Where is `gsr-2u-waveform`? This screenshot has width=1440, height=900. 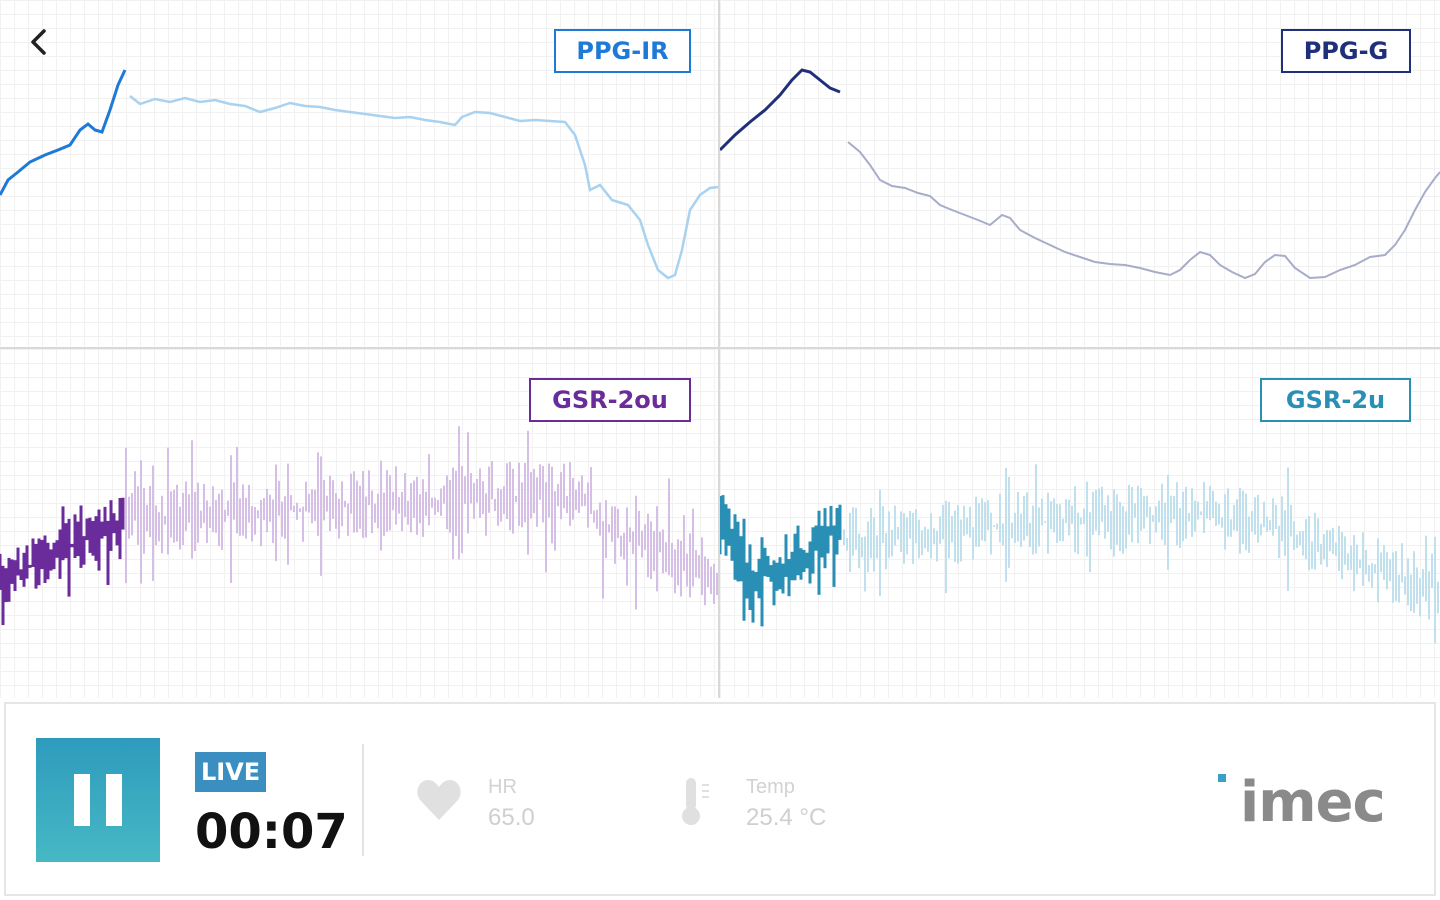
gsr-2u-waveform is located at coordinates (1079, 554).